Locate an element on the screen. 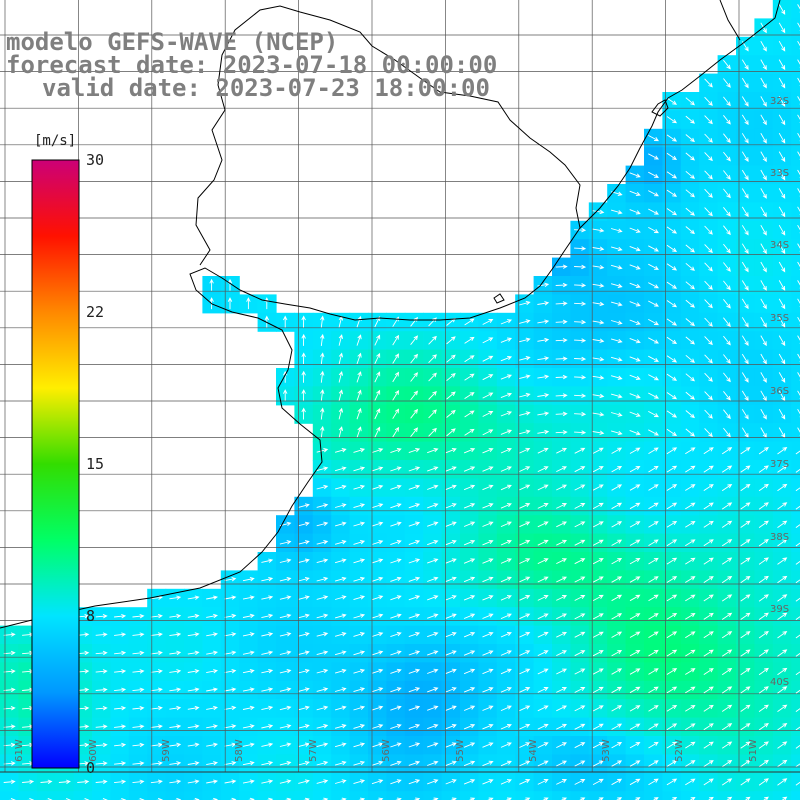  lon-label: 51W is located at coordinates (753, 750).